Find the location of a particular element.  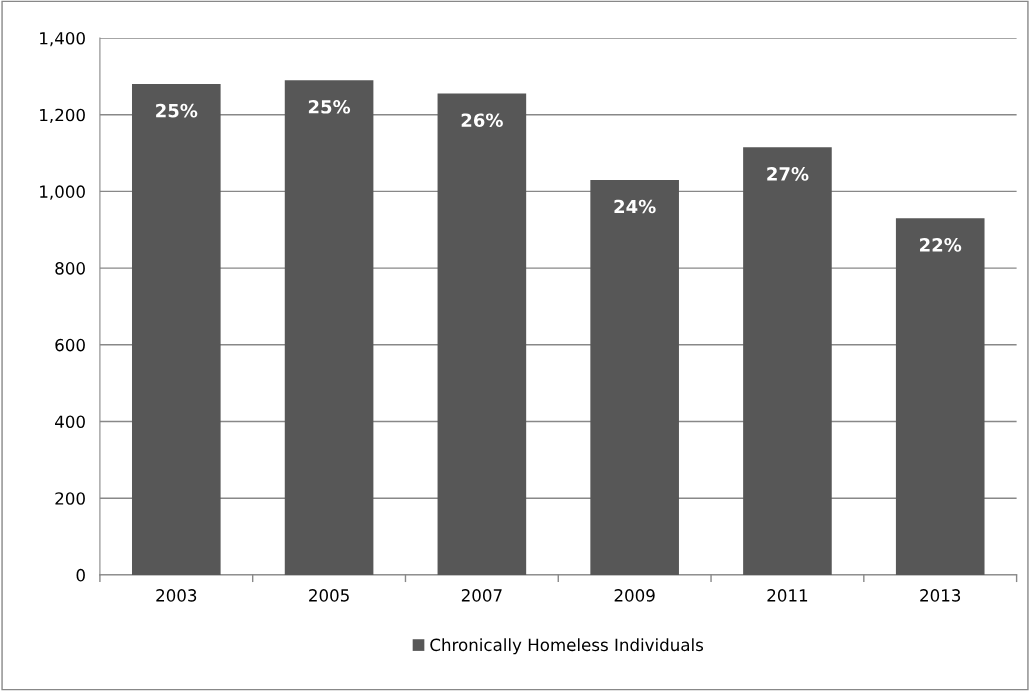

y-tick-label: 1,000 is located at coordinates (62, 192).